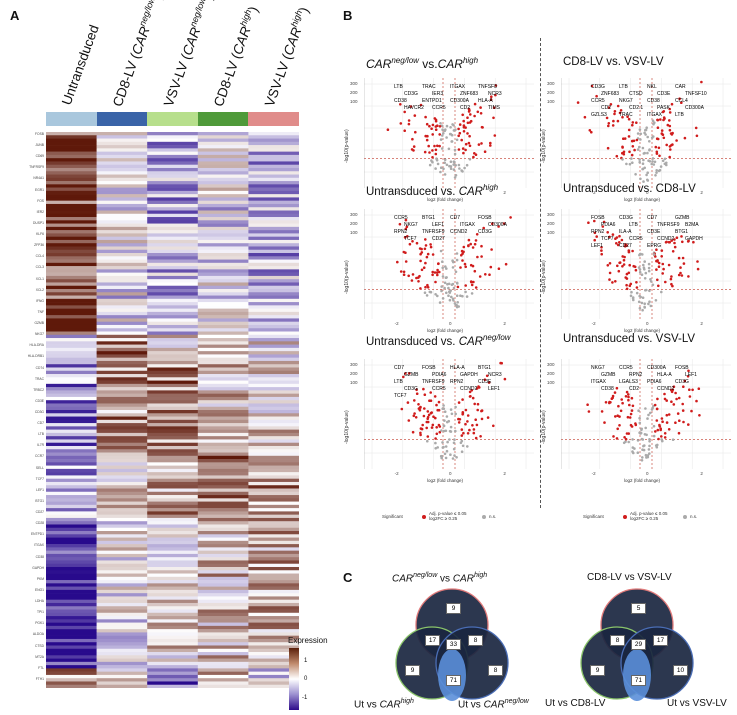 The height and width of the screenshot is (715, 737). What do you see at coordinates (38, 567) in the screenshot?
I see `heatmap-row-name: GAPDH` at bounding box center [38, 567].